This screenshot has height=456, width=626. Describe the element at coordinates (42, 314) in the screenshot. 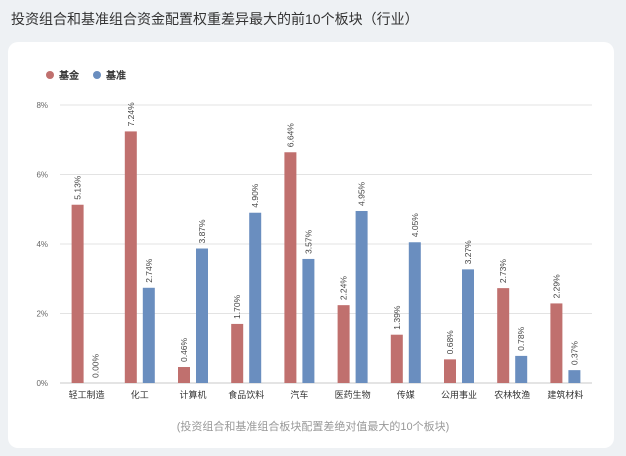

I see `y-tick-label: 2%` at that location.